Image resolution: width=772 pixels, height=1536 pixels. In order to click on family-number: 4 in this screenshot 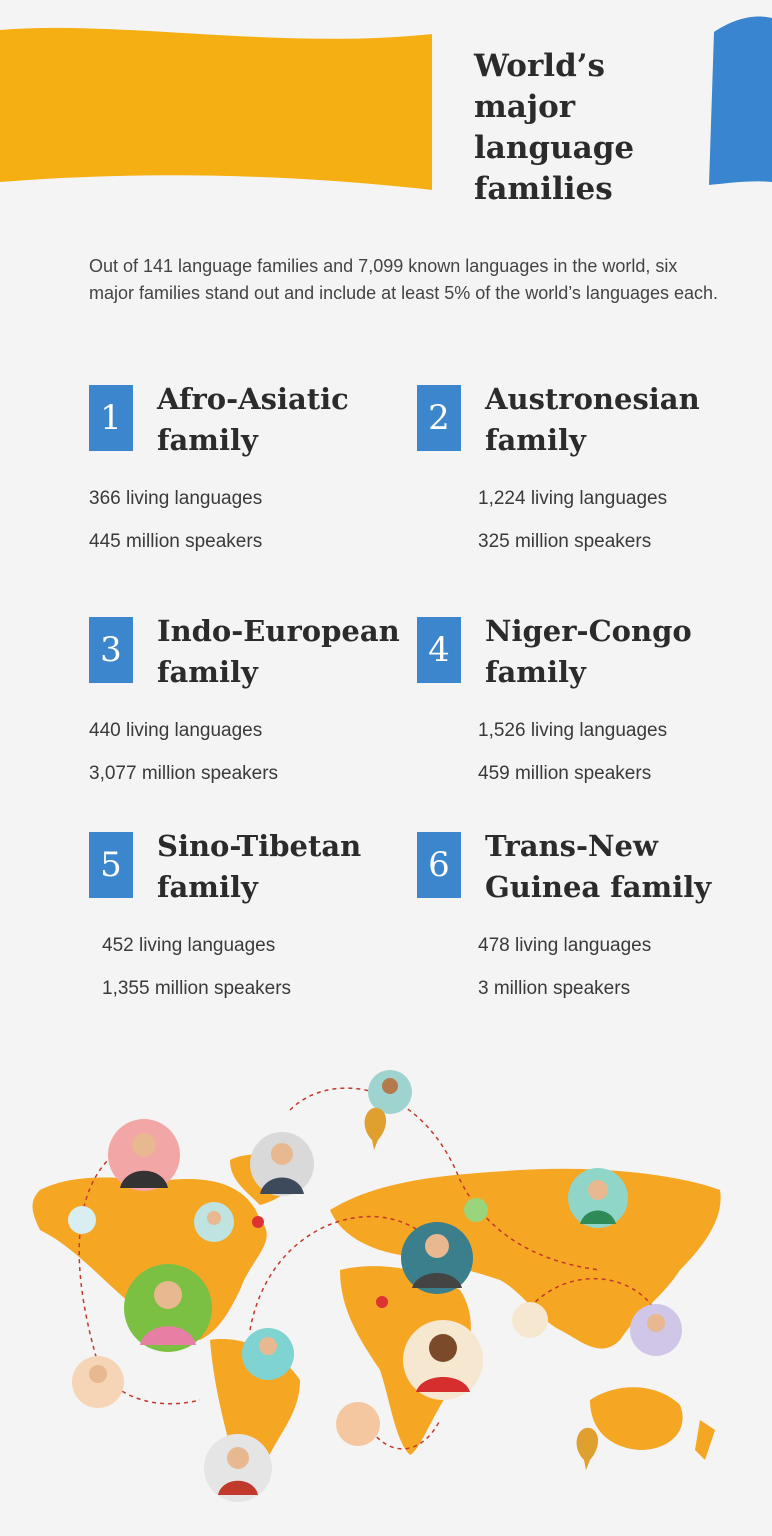, I will do `click(439, 650)`.